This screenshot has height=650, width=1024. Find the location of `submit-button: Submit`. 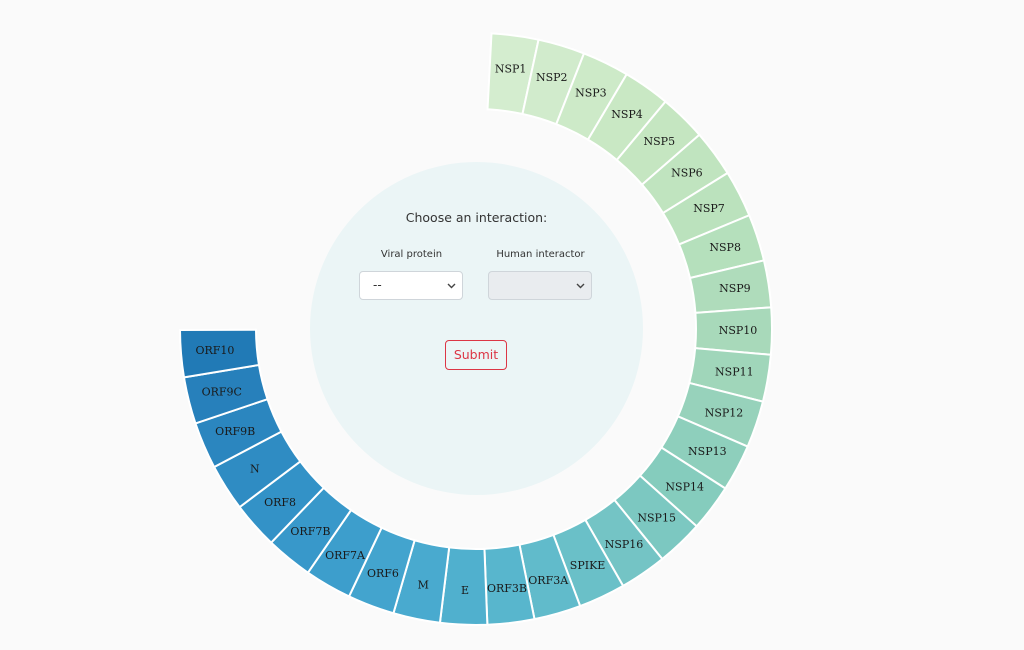

submit-button: Submit is located at coordinates (476, 355).